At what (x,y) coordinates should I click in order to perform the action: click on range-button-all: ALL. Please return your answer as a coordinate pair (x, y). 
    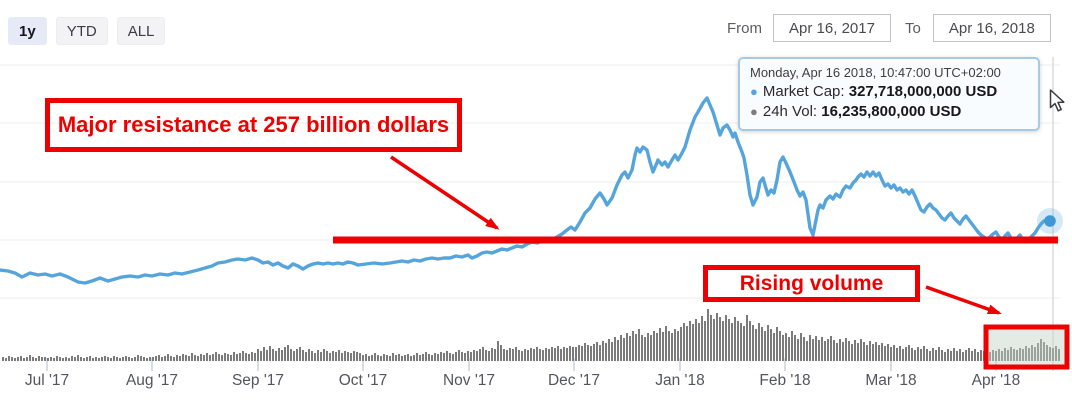
    Looking at the image, I should click on (141, 31).